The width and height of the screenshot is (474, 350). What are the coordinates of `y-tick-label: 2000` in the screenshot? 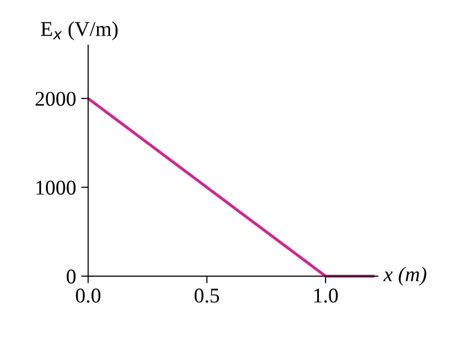 It's located at (56, 99).